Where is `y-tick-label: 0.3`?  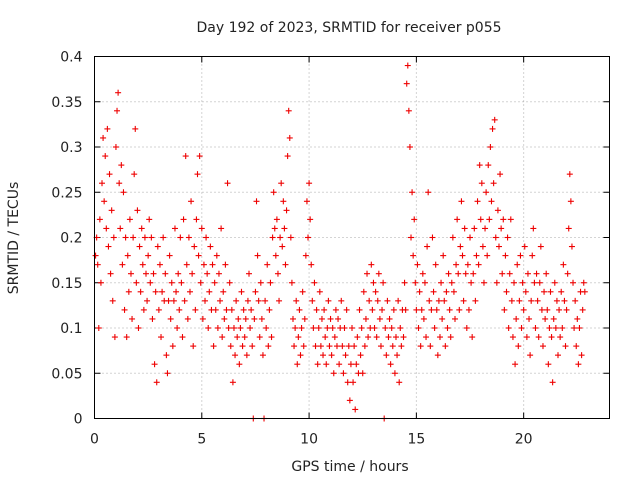 y-tick-label: 0.3 is located at coordinates (71, 148).